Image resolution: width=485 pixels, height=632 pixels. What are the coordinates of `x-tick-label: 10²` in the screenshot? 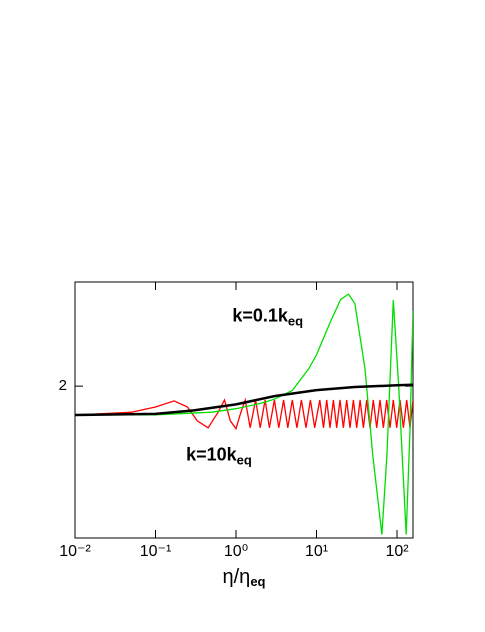 It's located at (397, 551).